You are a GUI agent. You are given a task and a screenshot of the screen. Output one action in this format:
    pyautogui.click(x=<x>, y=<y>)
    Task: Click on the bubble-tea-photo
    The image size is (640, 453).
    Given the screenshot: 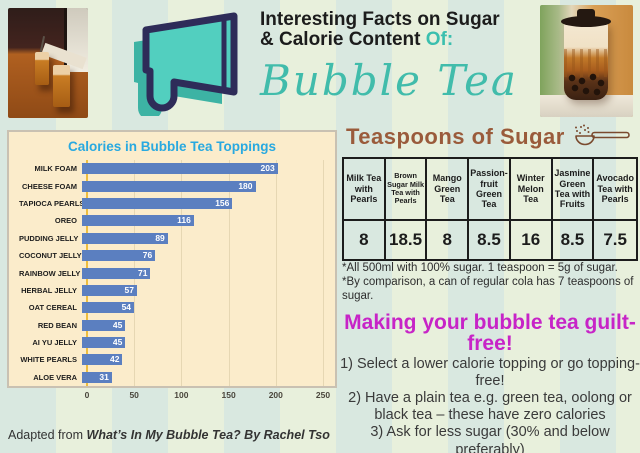 What is the action you would take?
    pyautogui.click(x=586, y=61)
    